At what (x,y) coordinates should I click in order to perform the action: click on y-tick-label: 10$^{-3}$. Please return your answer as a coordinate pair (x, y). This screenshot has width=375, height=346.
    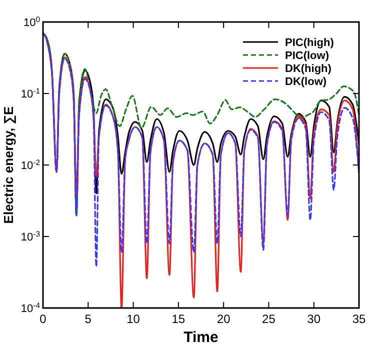
    Looking at the image, I should click on (30, 236).